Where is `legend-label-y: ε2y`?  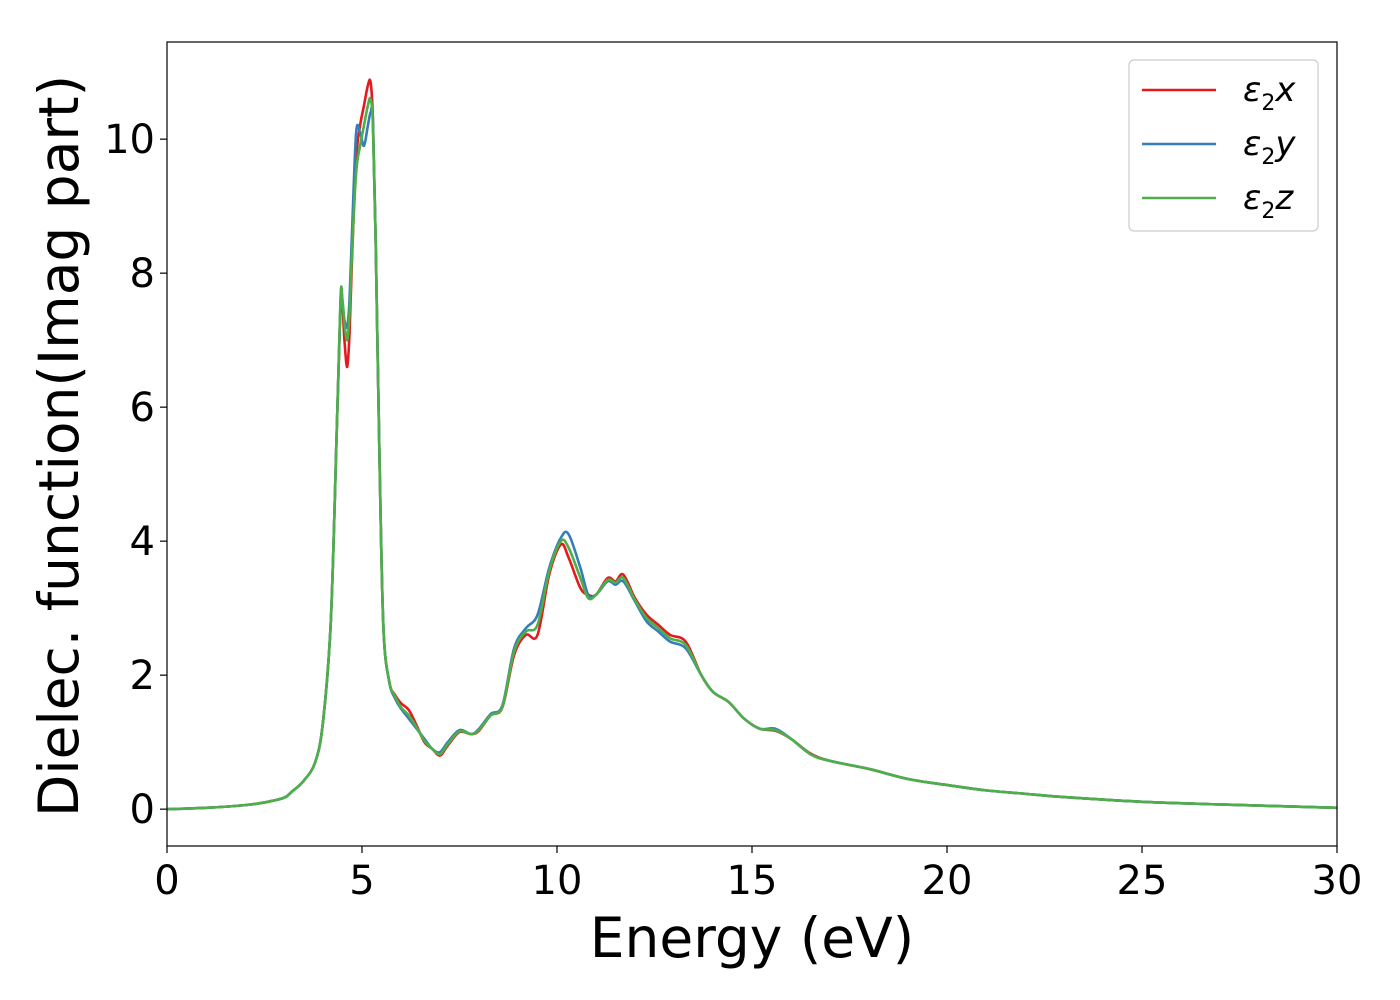 legend-label-y: ε2y is located at coordinates (1269, 147).